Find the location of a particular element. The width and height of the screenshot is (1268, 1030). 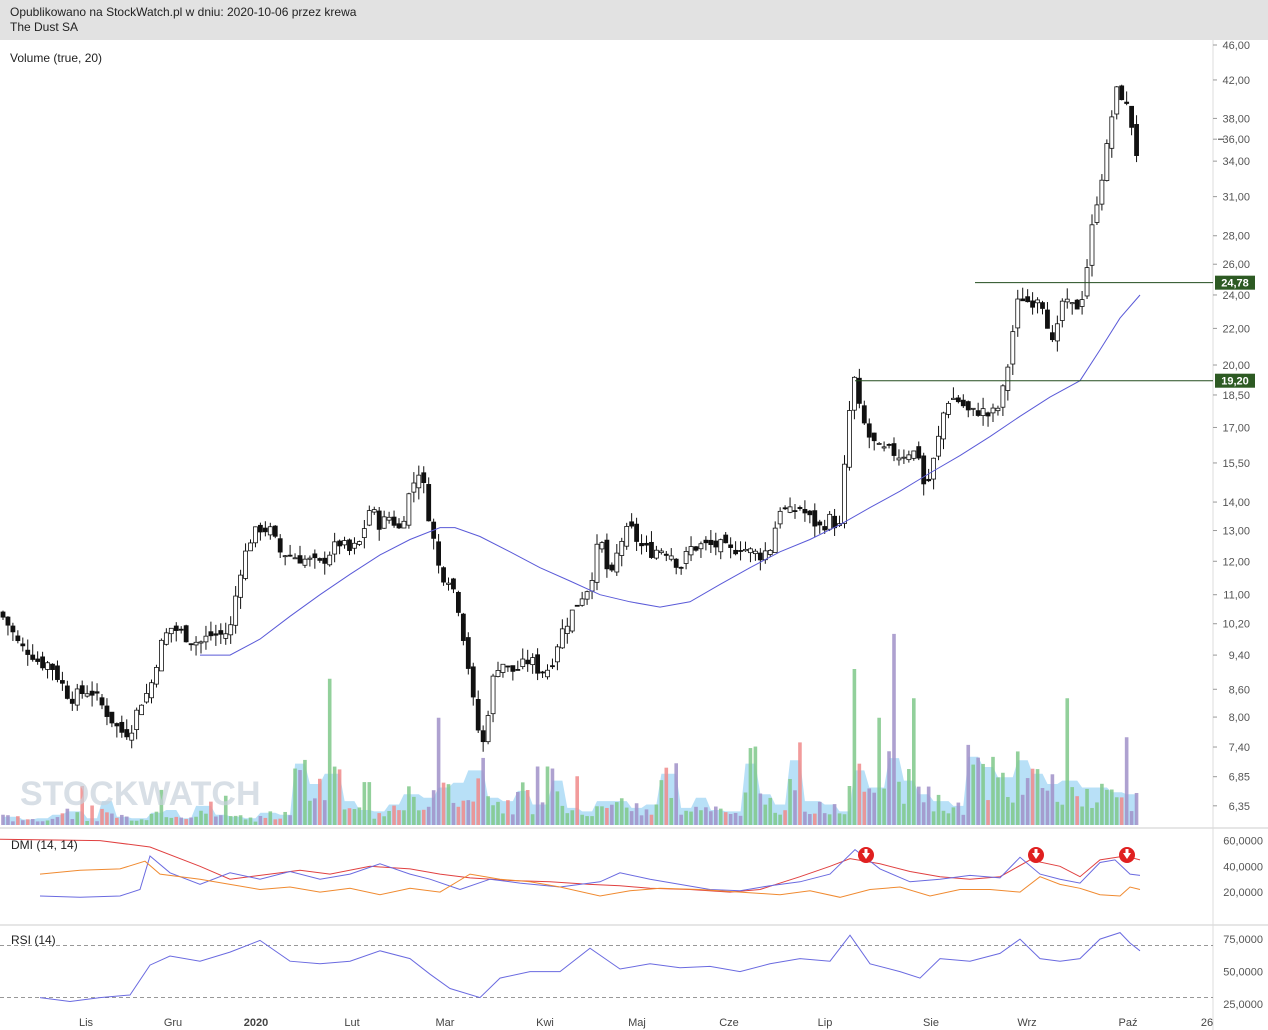

price-tick-label: 8,60 is located at coordinates (1239, 690).